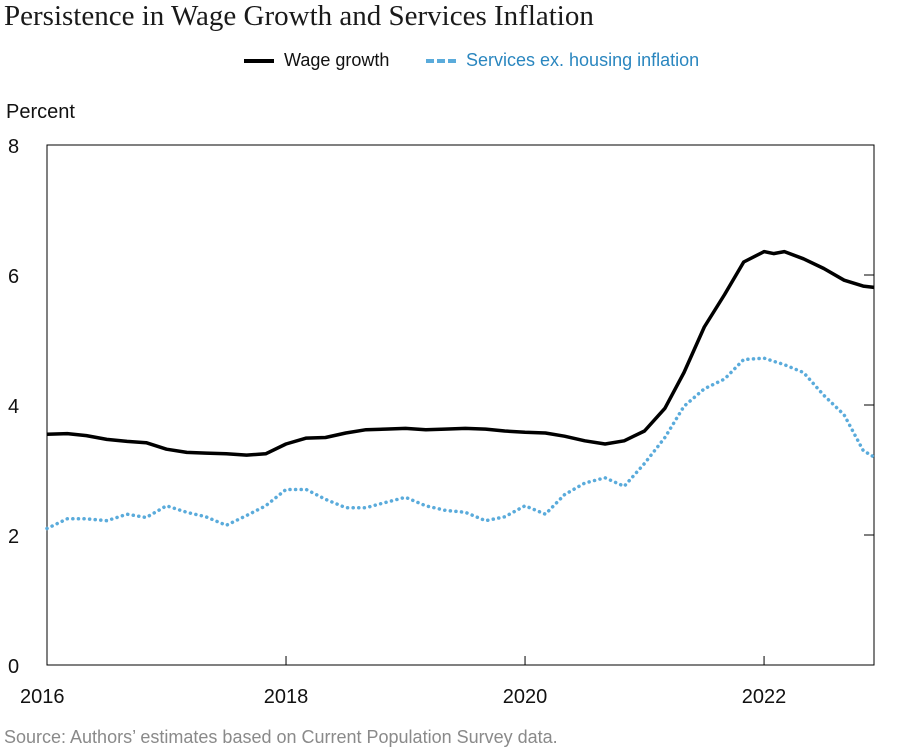 This screenshot has height=751, width=897. I want to click on legend-label-services-inflation: Services ex. housing inflation, so click(583, 60).